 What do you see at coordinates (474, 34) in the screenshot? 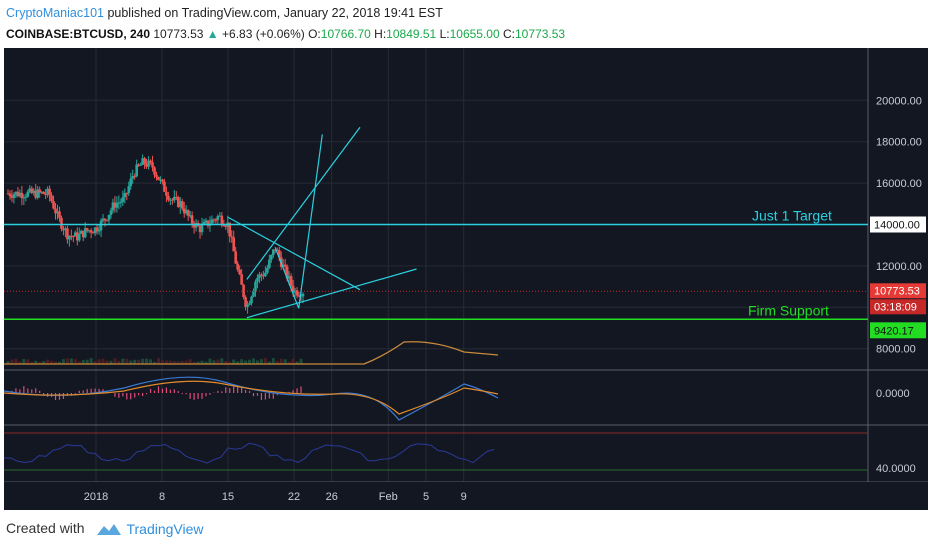
I see `low-value: 10655.00` at bounding box center [474, 34].